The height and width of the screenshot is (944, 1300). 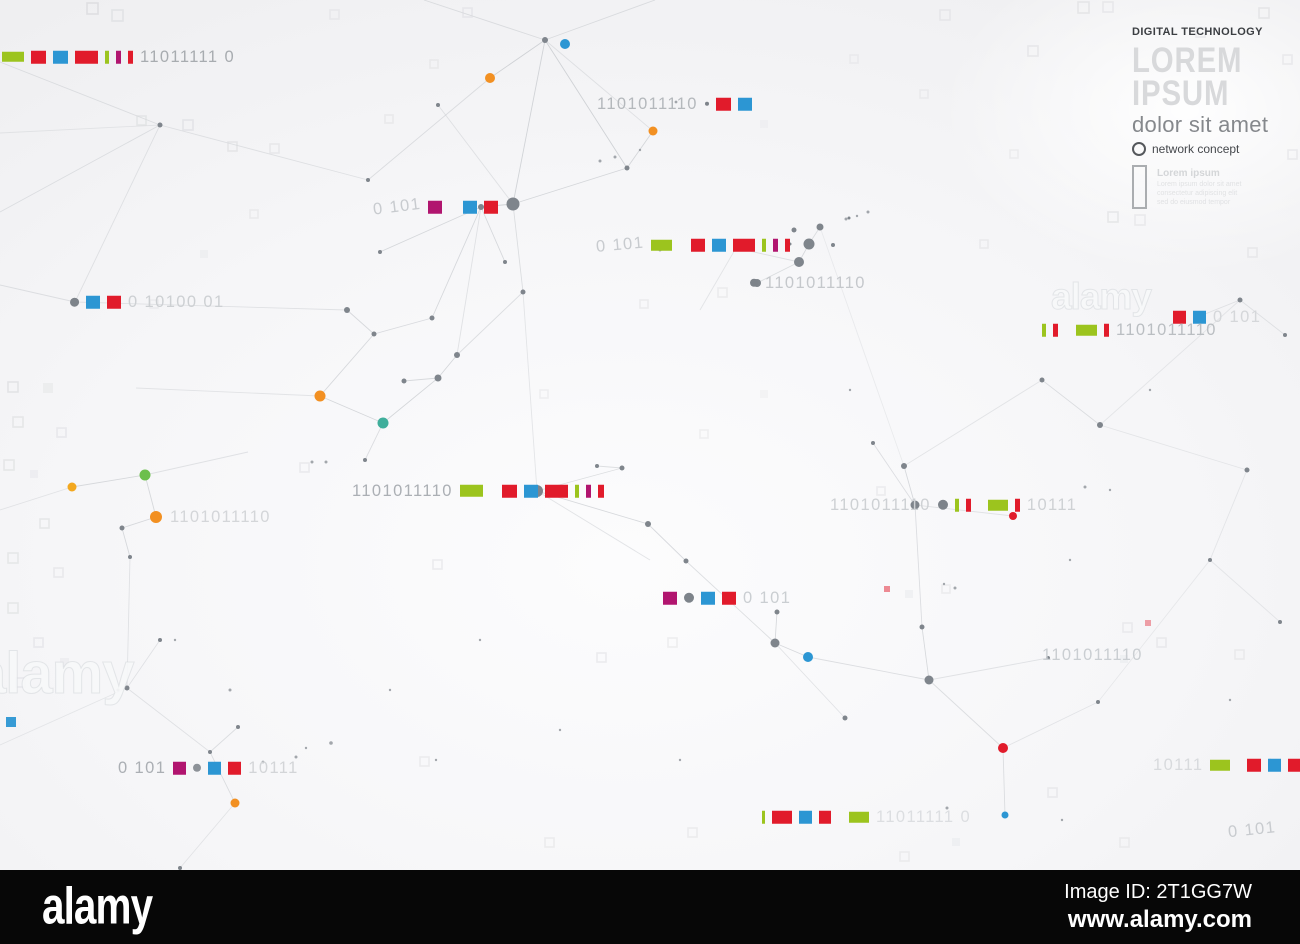 What do you see at coordinates (1199, 185) in the screenshot?
I see `note-line: Lorem ipsum dolor sit amet` at bounding box center [1199, 185].